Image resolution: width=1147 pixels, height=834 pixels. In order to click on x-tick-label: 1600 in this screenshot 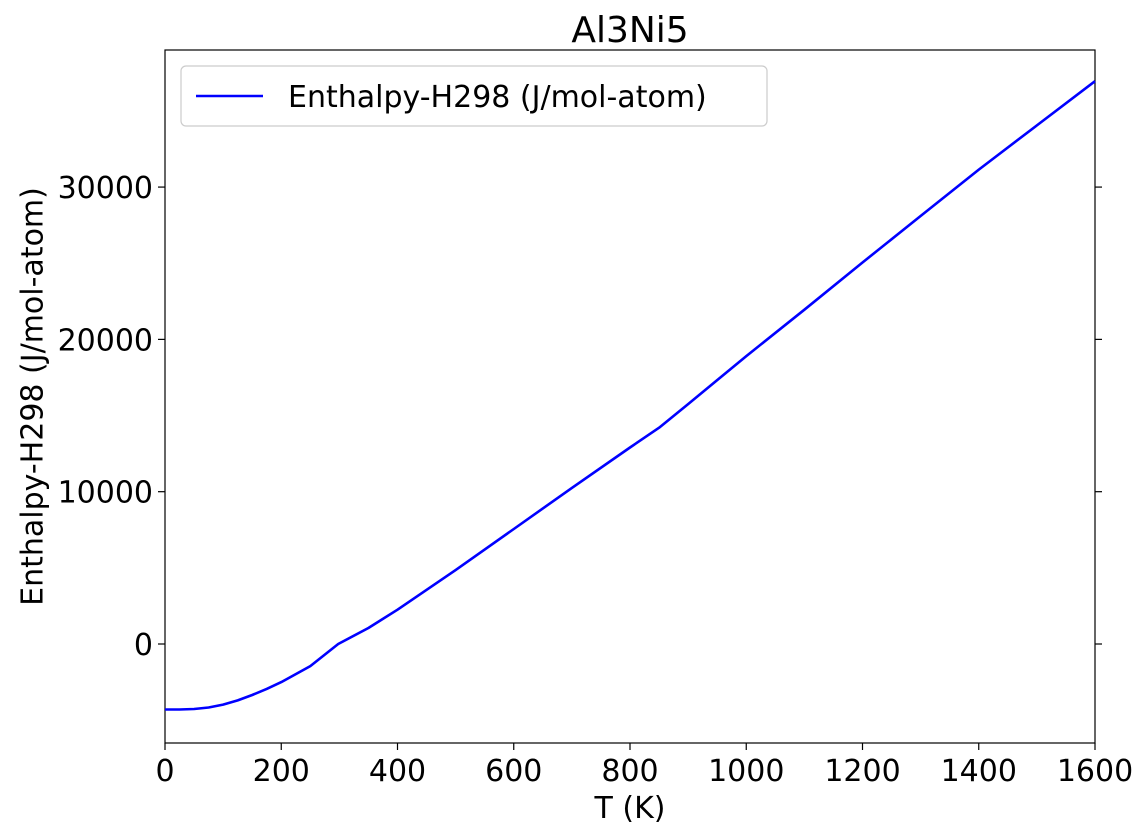, I will do `click(1095, 771)`.